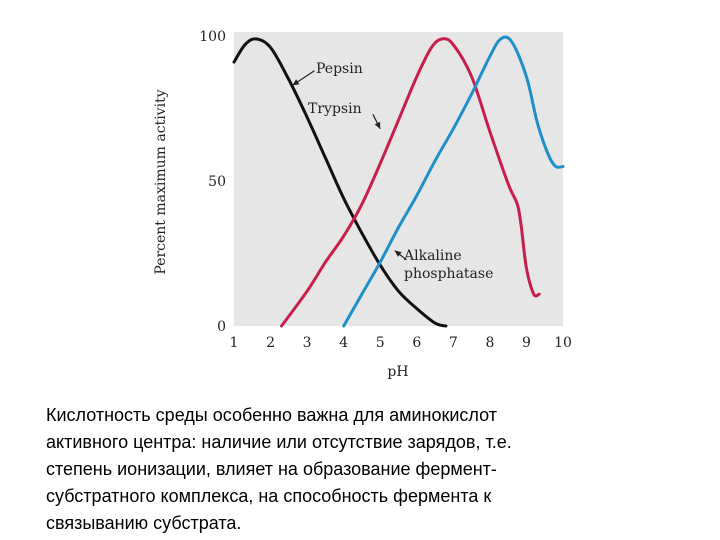  I want to click on x-tick-label-5: 6, so click(416, 343).